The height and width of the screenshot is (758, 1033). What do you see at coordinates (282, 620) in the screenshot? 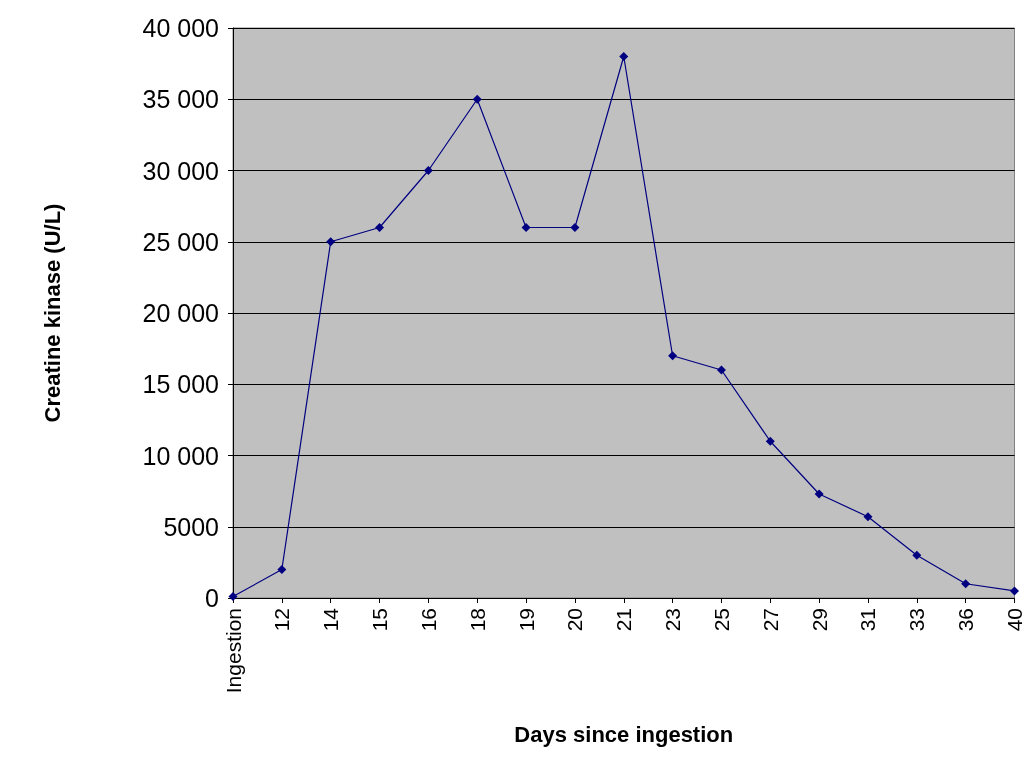
I see `x-tick-label: 12` at bounding box center [282, 620].